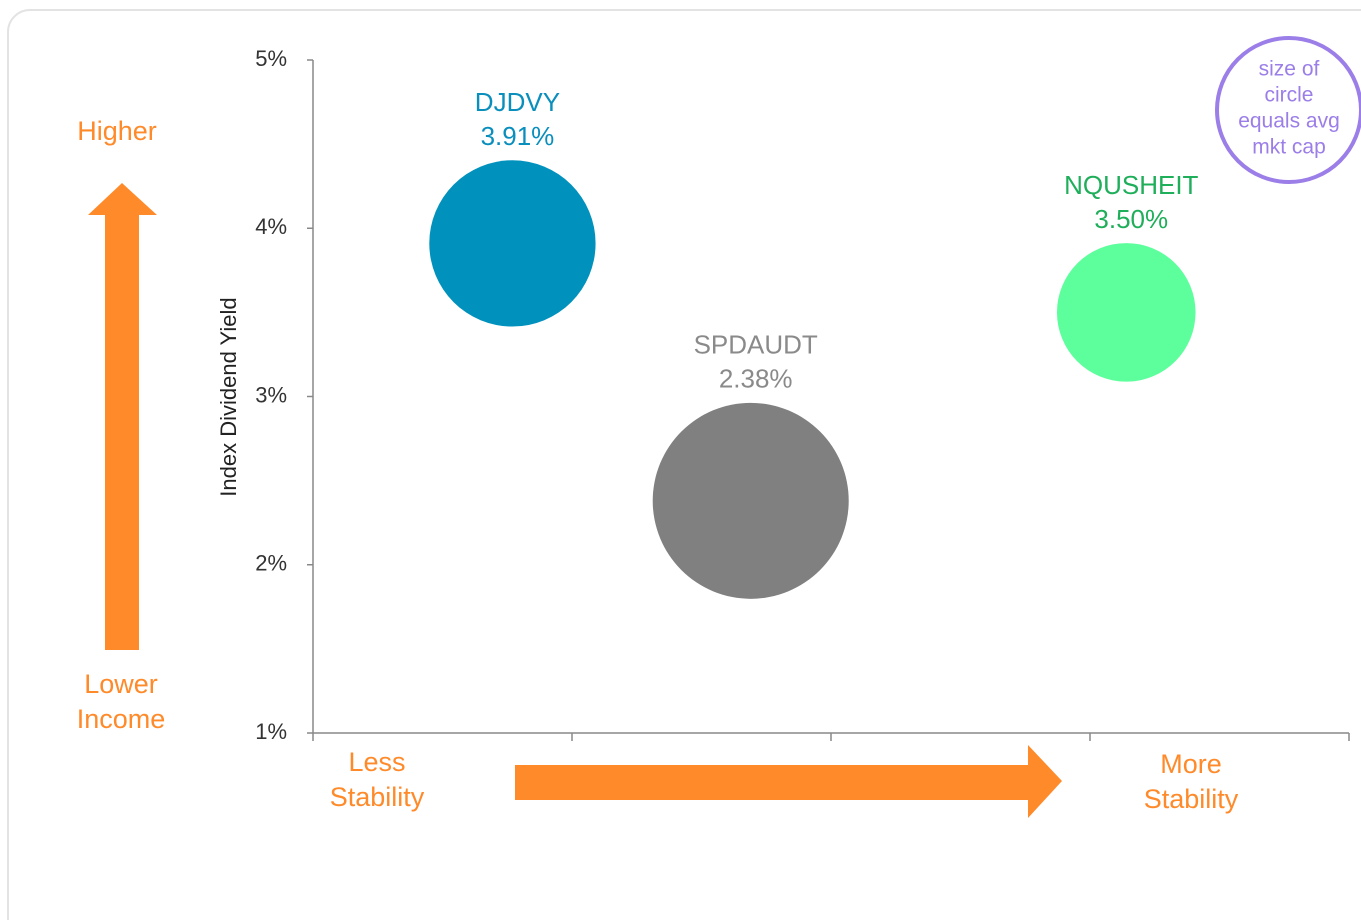 This screenshot has width=1361, height=920. What do you see at coordinates (1289, 69) in the screenshot?
I see `annotation: size of` at bounding box center [1289, 69].